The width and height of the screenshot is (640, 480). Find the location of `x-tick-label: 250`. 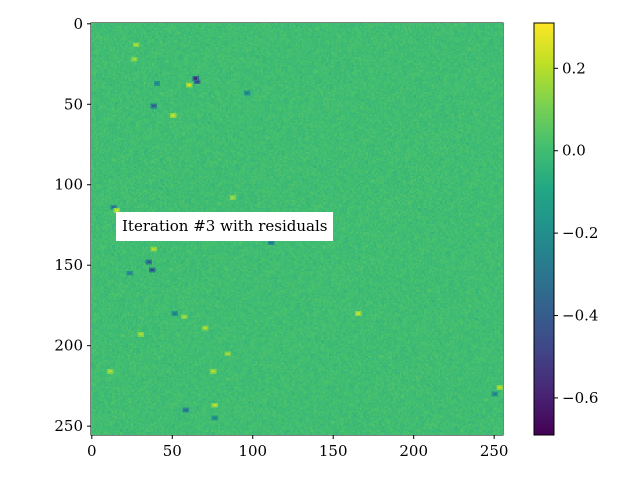

x-tick-label: 250 is located at coordinates (494, 451).